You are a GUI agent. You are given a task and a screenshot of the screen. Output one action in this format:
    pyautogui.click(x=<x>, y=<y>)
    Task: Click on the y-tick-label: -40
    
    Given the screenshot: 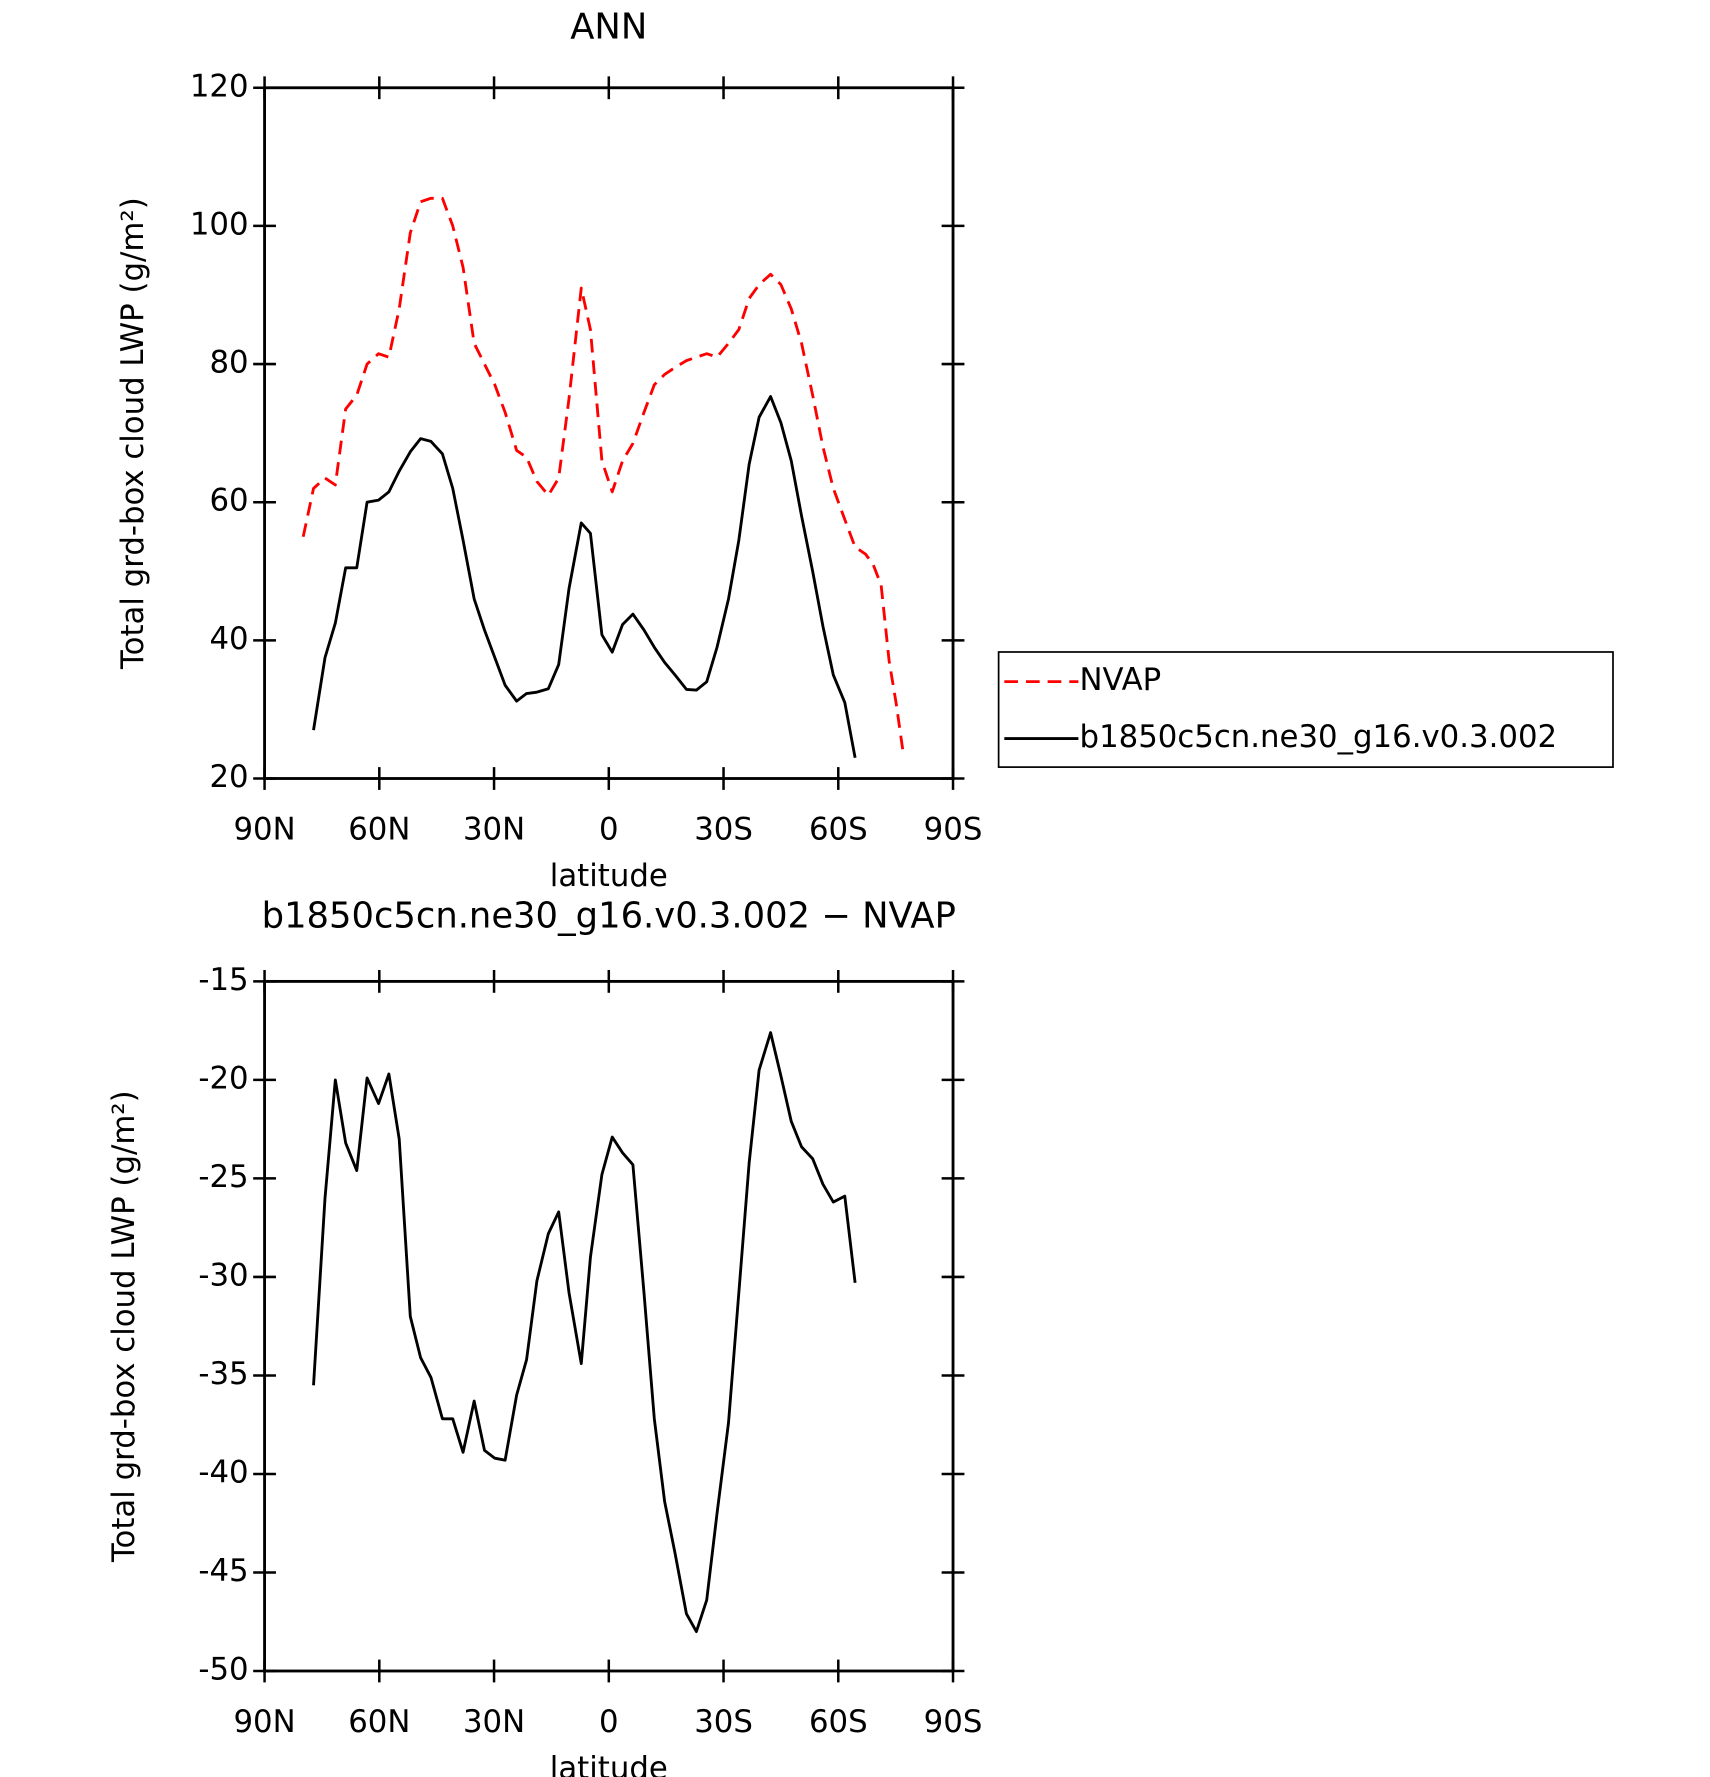 What is the action you would take?
    pyautogui.click(x=223, y=1472)
    